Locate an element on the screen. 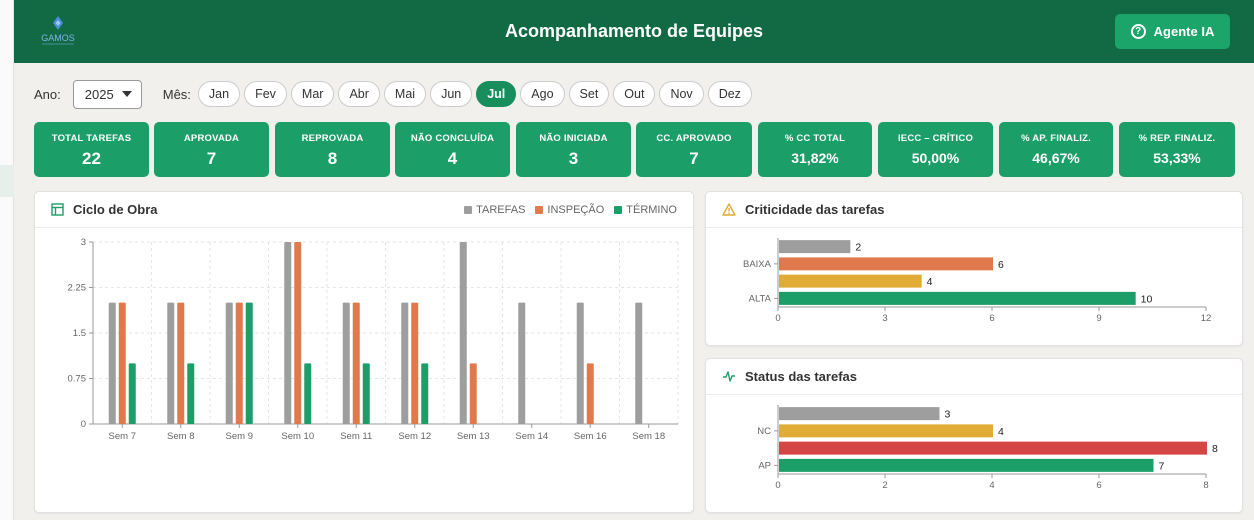 Image resolution: width=1254 pixels, height=520 pixels. status-header: Status das tarefas is located at coordinates (974, 377).